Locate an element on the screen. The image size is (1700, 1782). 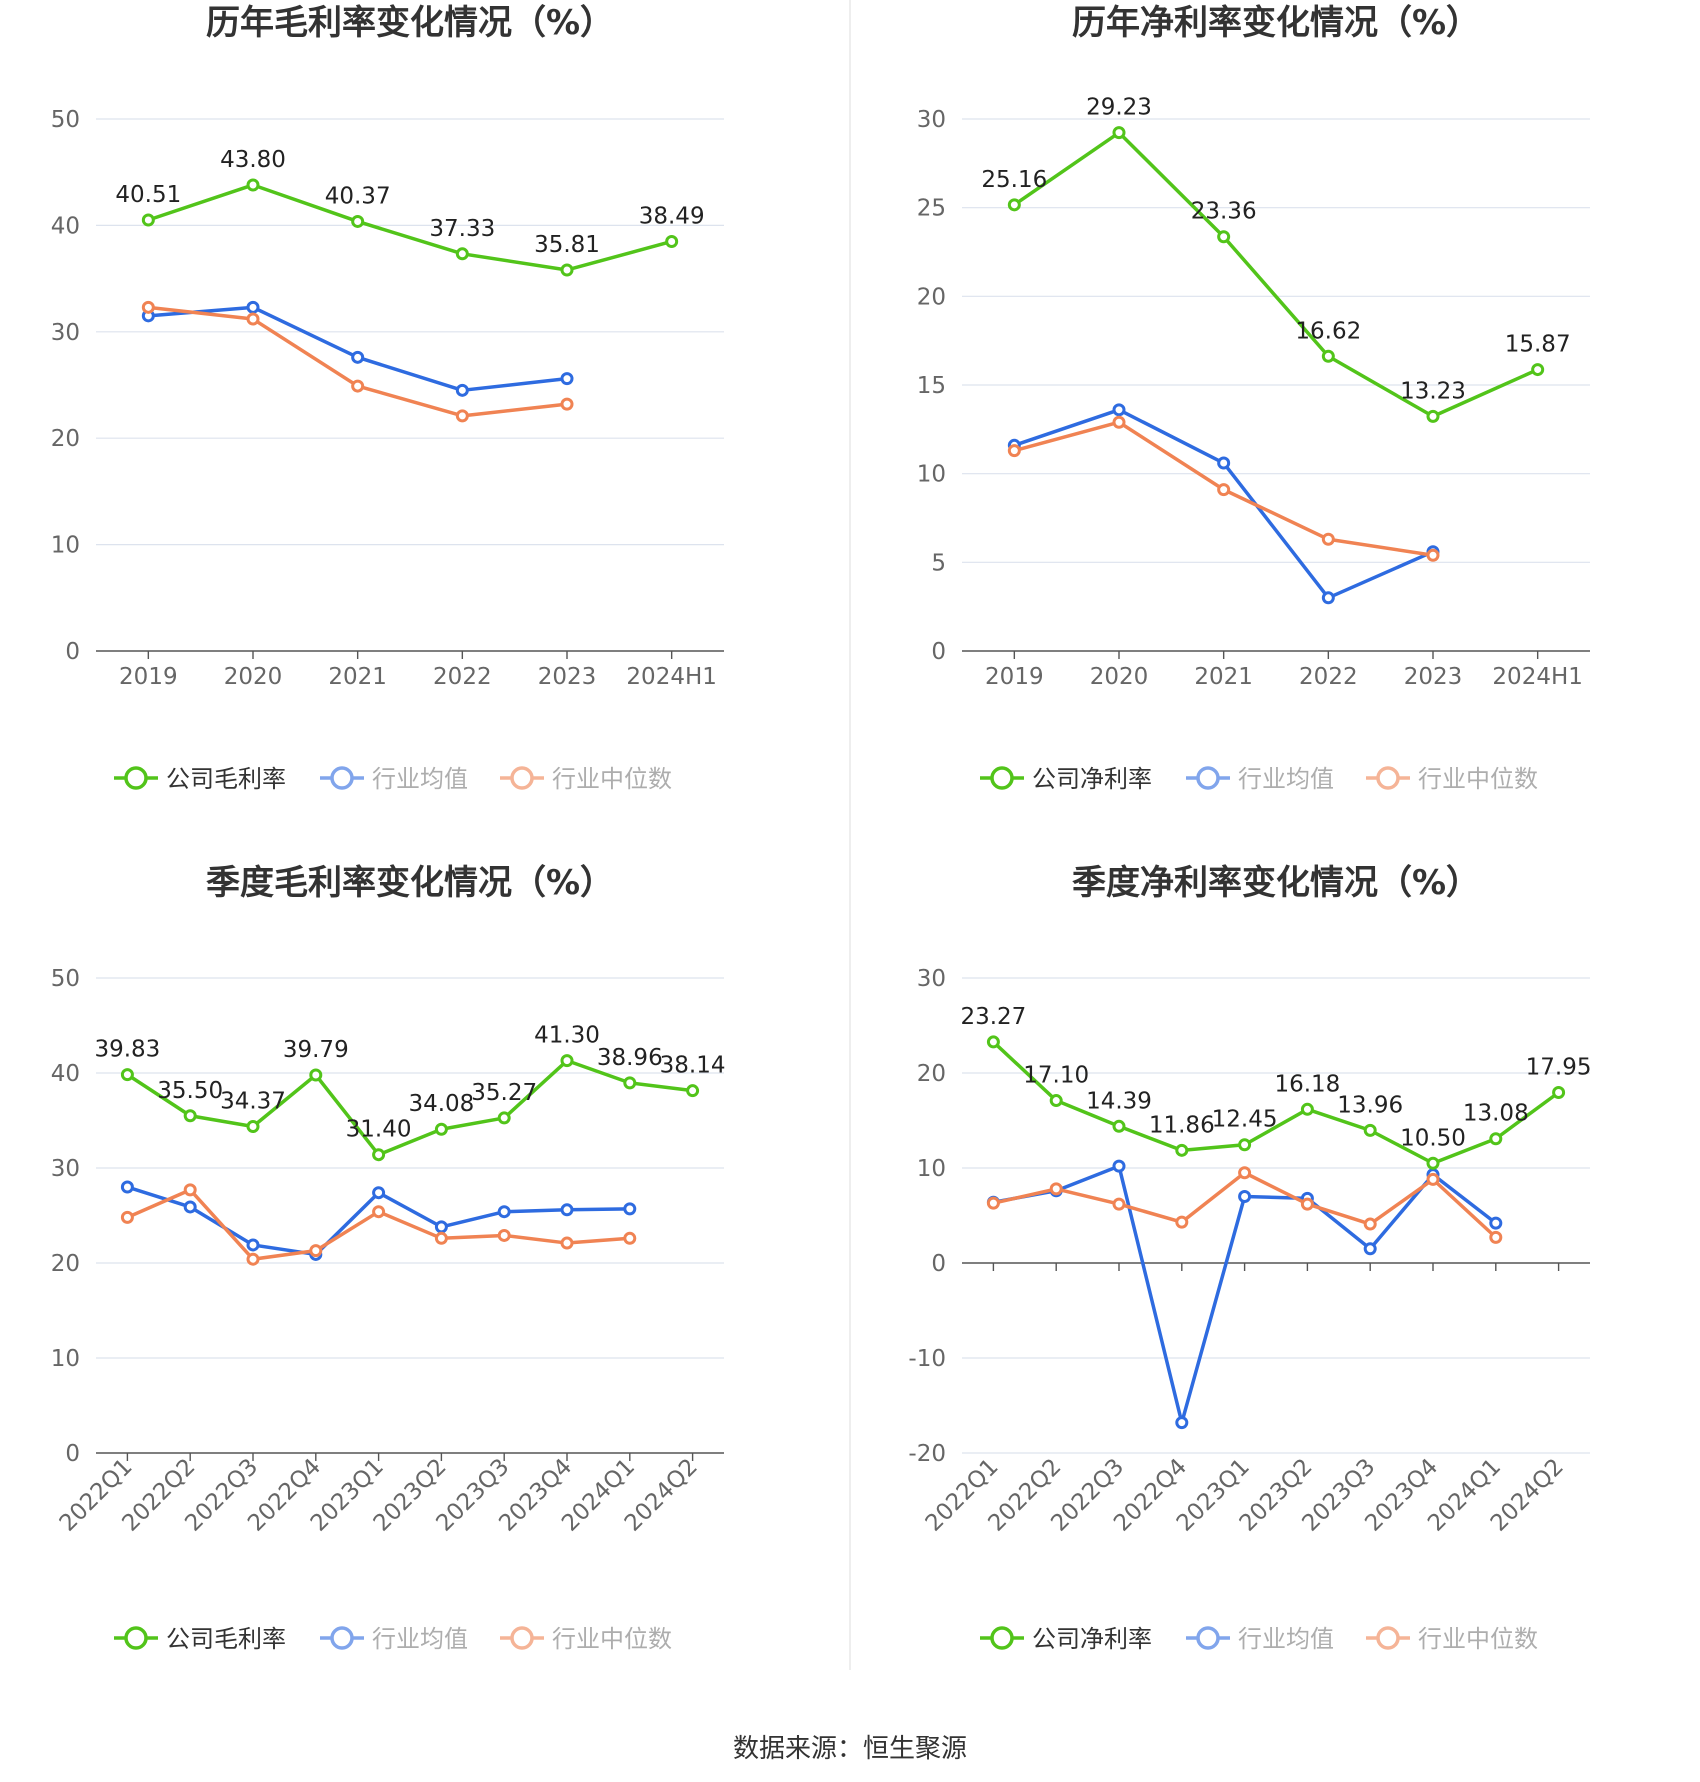
chart-title: 历年净利率变化情况（%） is located at coordinates (1276, 23).